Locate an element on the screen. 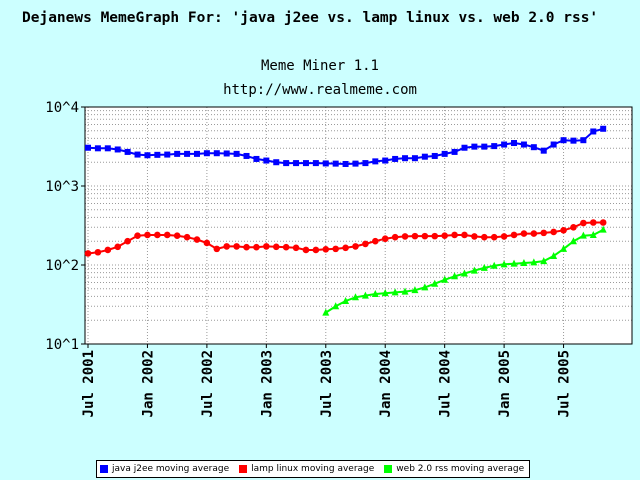 The width and height of the screenshot is (640, 480). x-tick-label: Jul 2003 is located at coordinates (327, 383).